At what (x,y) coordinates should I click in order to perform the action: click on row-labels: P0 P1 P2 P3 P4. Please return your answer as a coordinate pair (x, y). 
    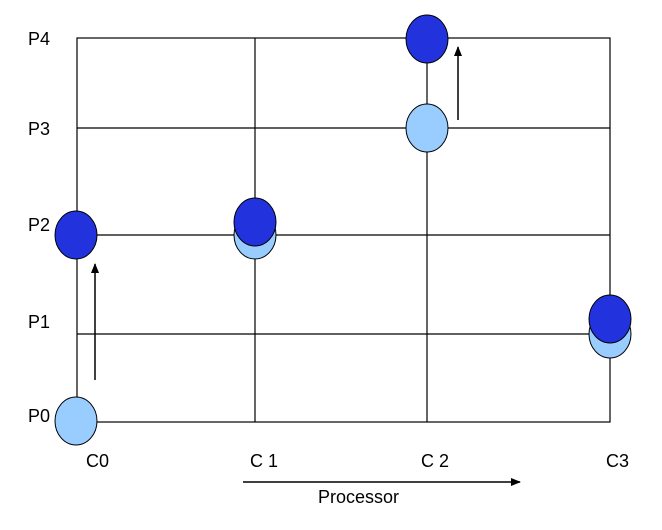
    Looking at the image, I should click on (39, 227).